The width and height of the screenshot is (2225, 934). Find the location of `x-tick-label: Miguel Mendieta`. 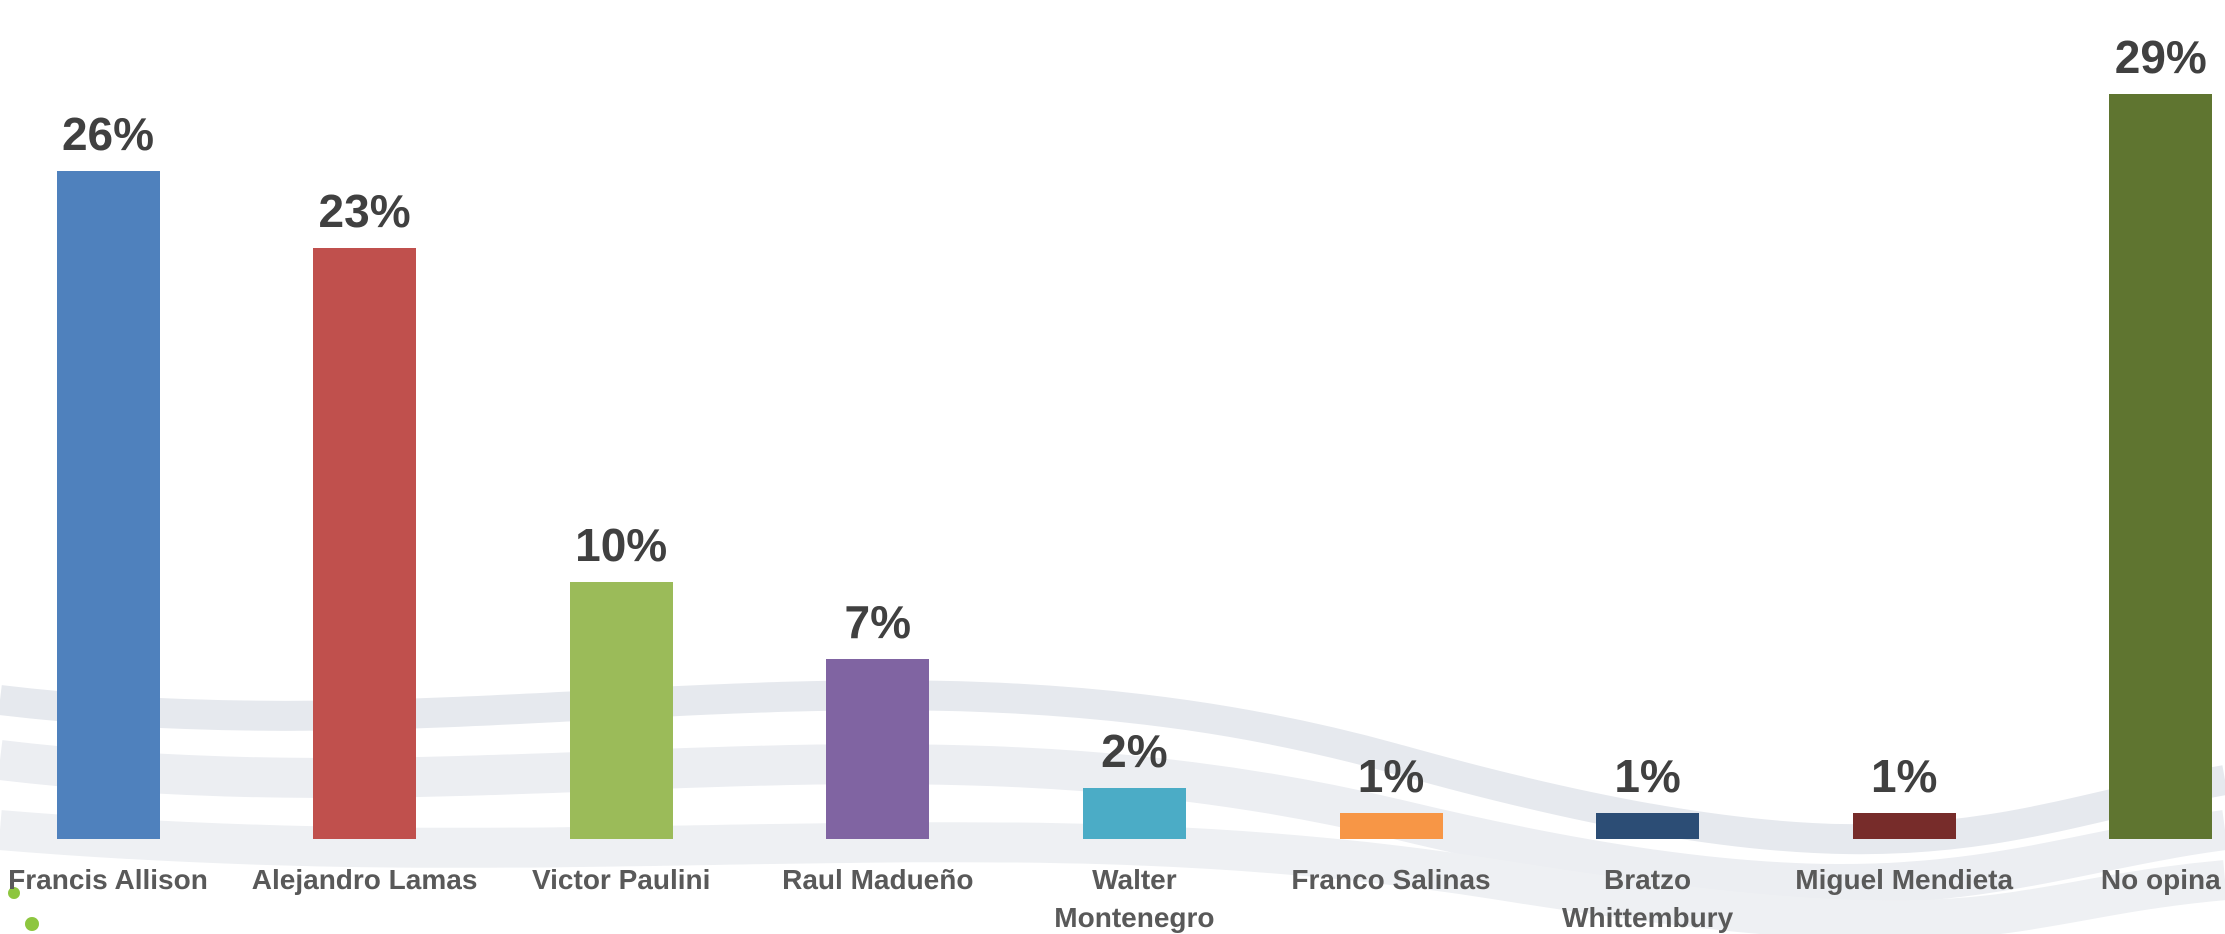

x-tick-label: Miguel Mendieta is located at coordinates (1904, 879).